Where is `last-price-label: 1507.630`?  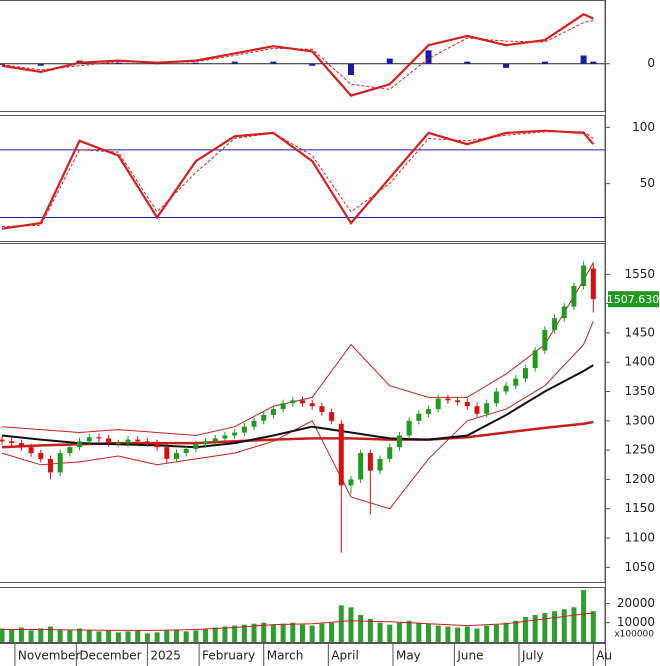 last-price-label: 1507.630 is located at coordinates (633, 299).